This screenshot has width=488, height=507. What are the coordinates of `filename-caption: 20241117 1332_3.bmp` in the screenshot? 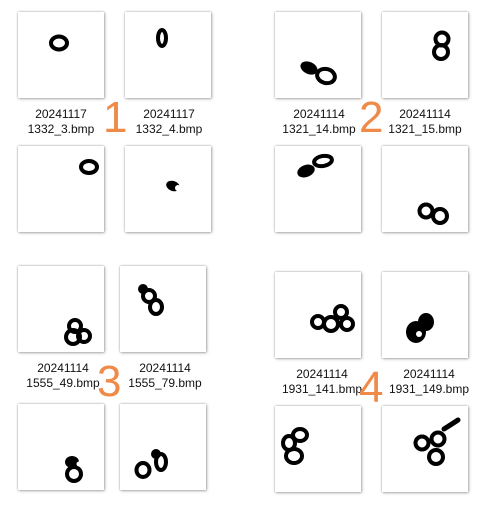 It's located at (61, 122).